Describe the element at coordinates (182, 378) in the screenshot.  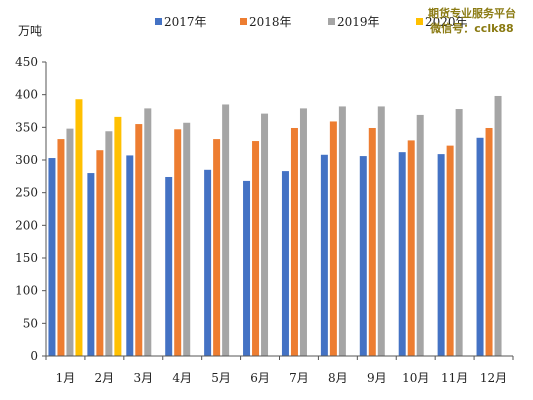
I see `x-tick-label: 4月` at that location.